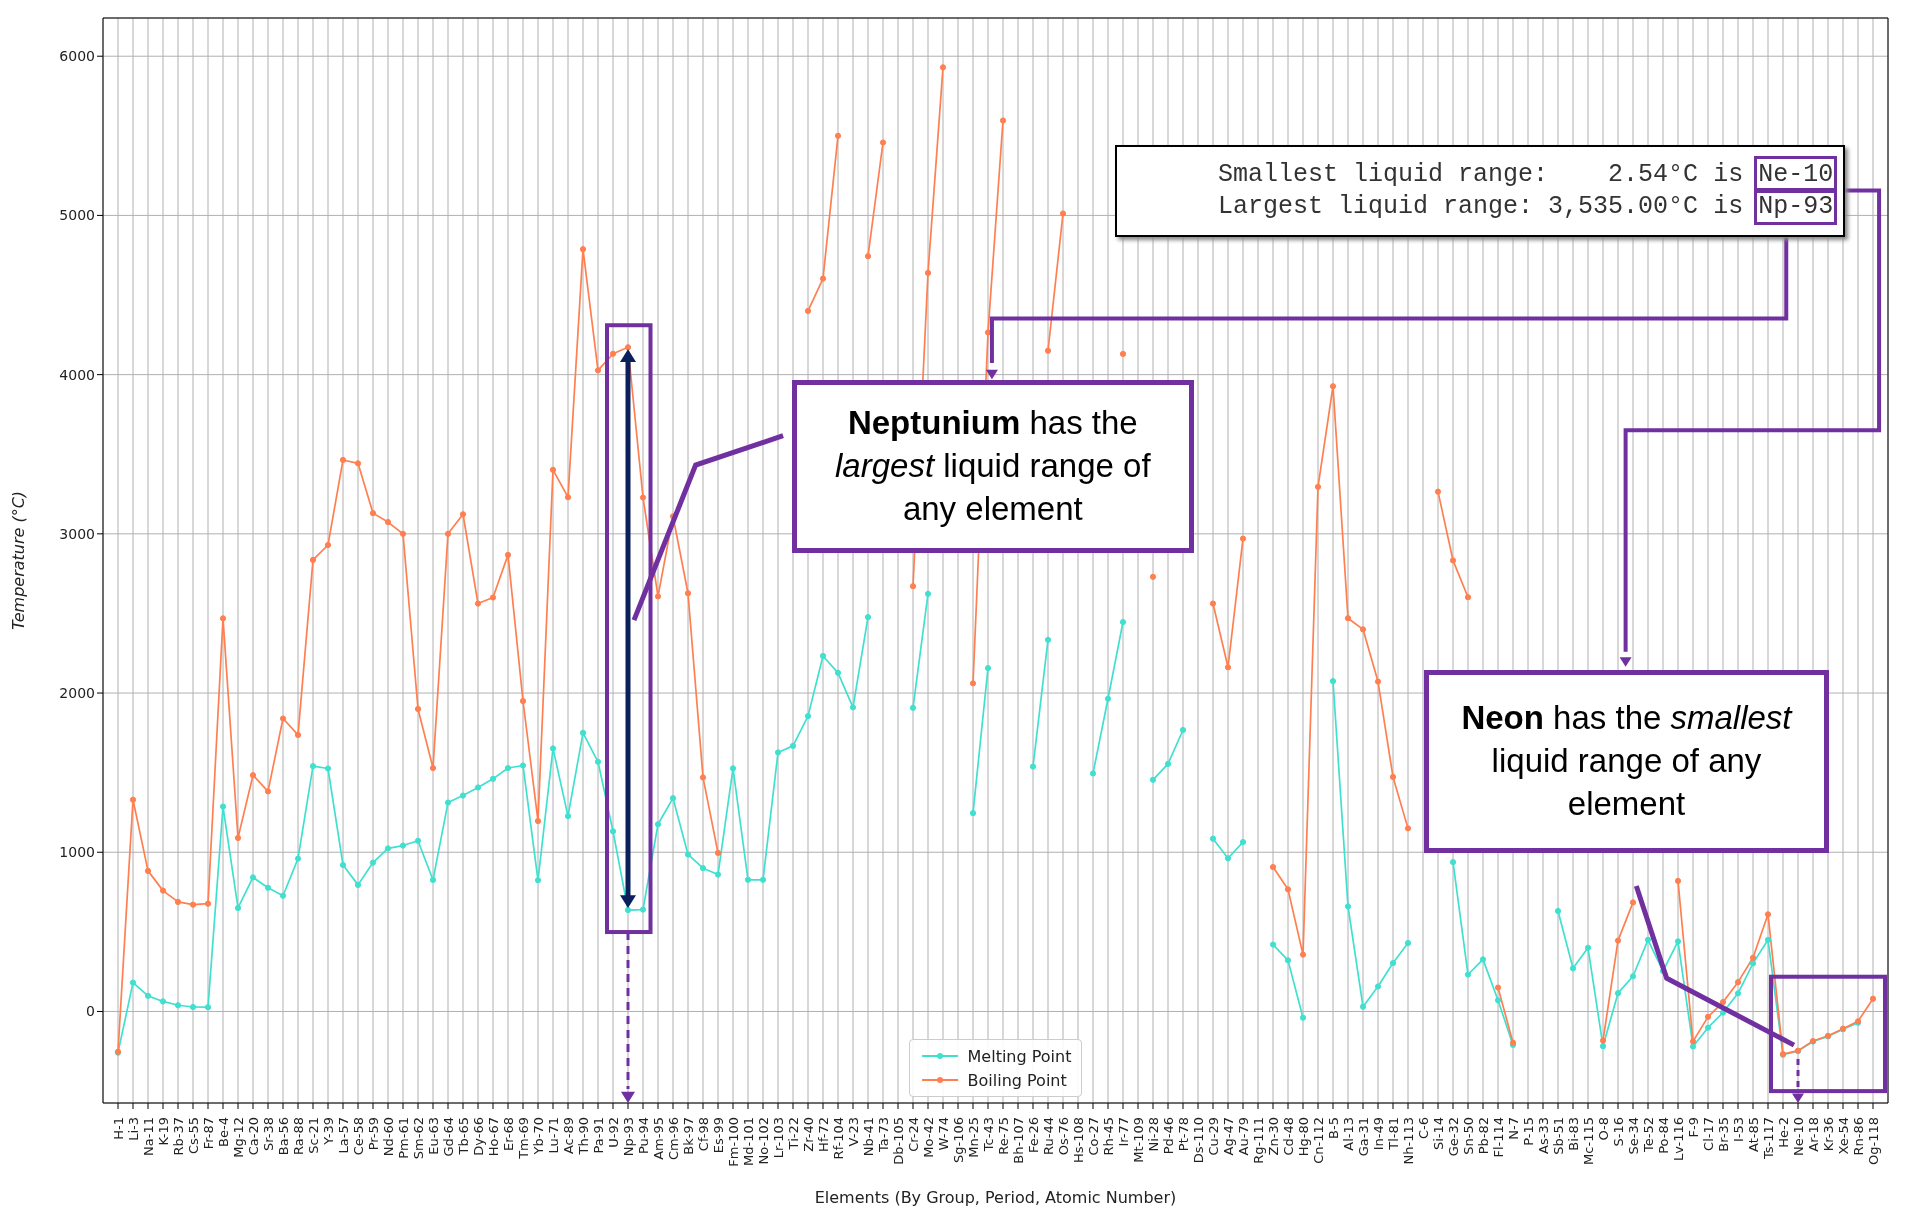 Image resolution: width=1907 pixels, height=1223 pixels. I want to click on x-tick-label: Np-93, so click(628, 1137).